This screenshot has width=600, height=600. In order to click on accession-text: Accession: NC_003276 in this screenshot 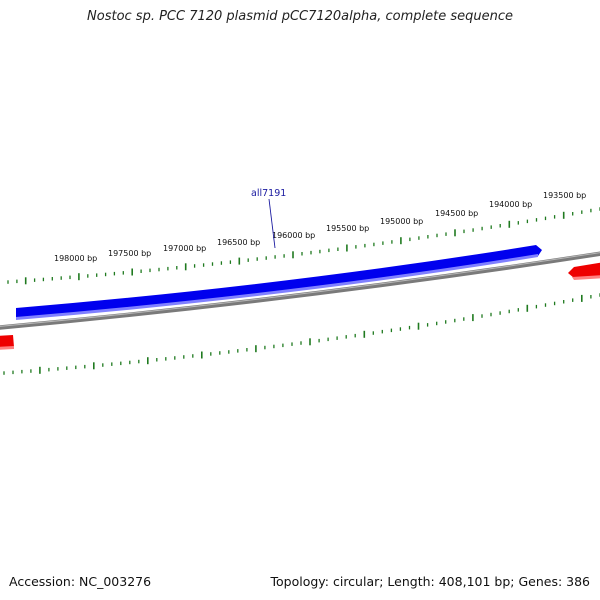, I will do `click(80, 581)`.